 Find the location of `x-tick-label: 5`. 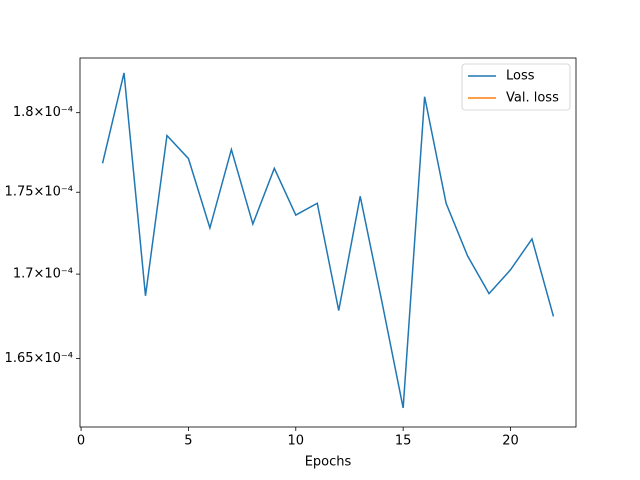

x-tick-label: 5 is located at coordinates (188, 441).